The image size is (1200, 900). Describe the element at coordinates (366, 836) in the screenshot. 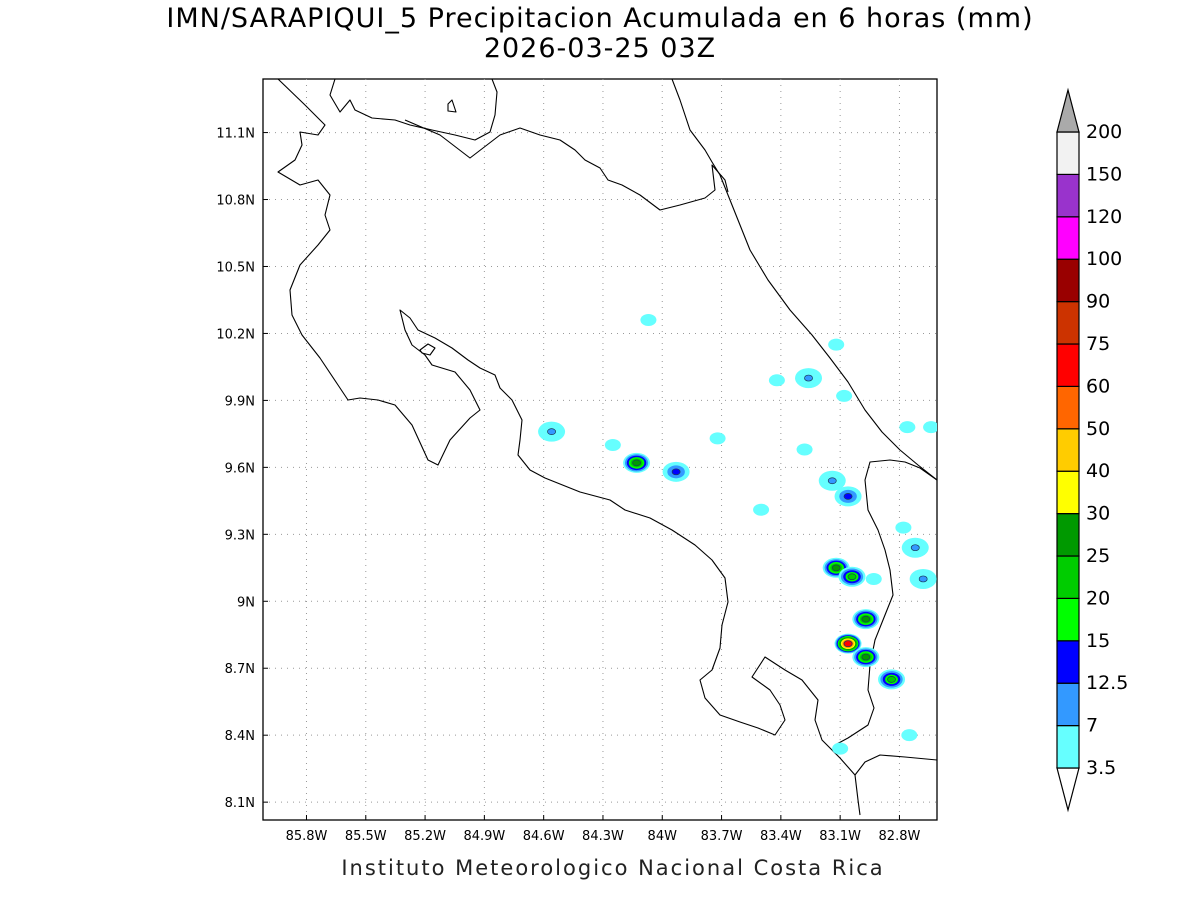

I see `lon-tick-label: 85.5W` at that location.